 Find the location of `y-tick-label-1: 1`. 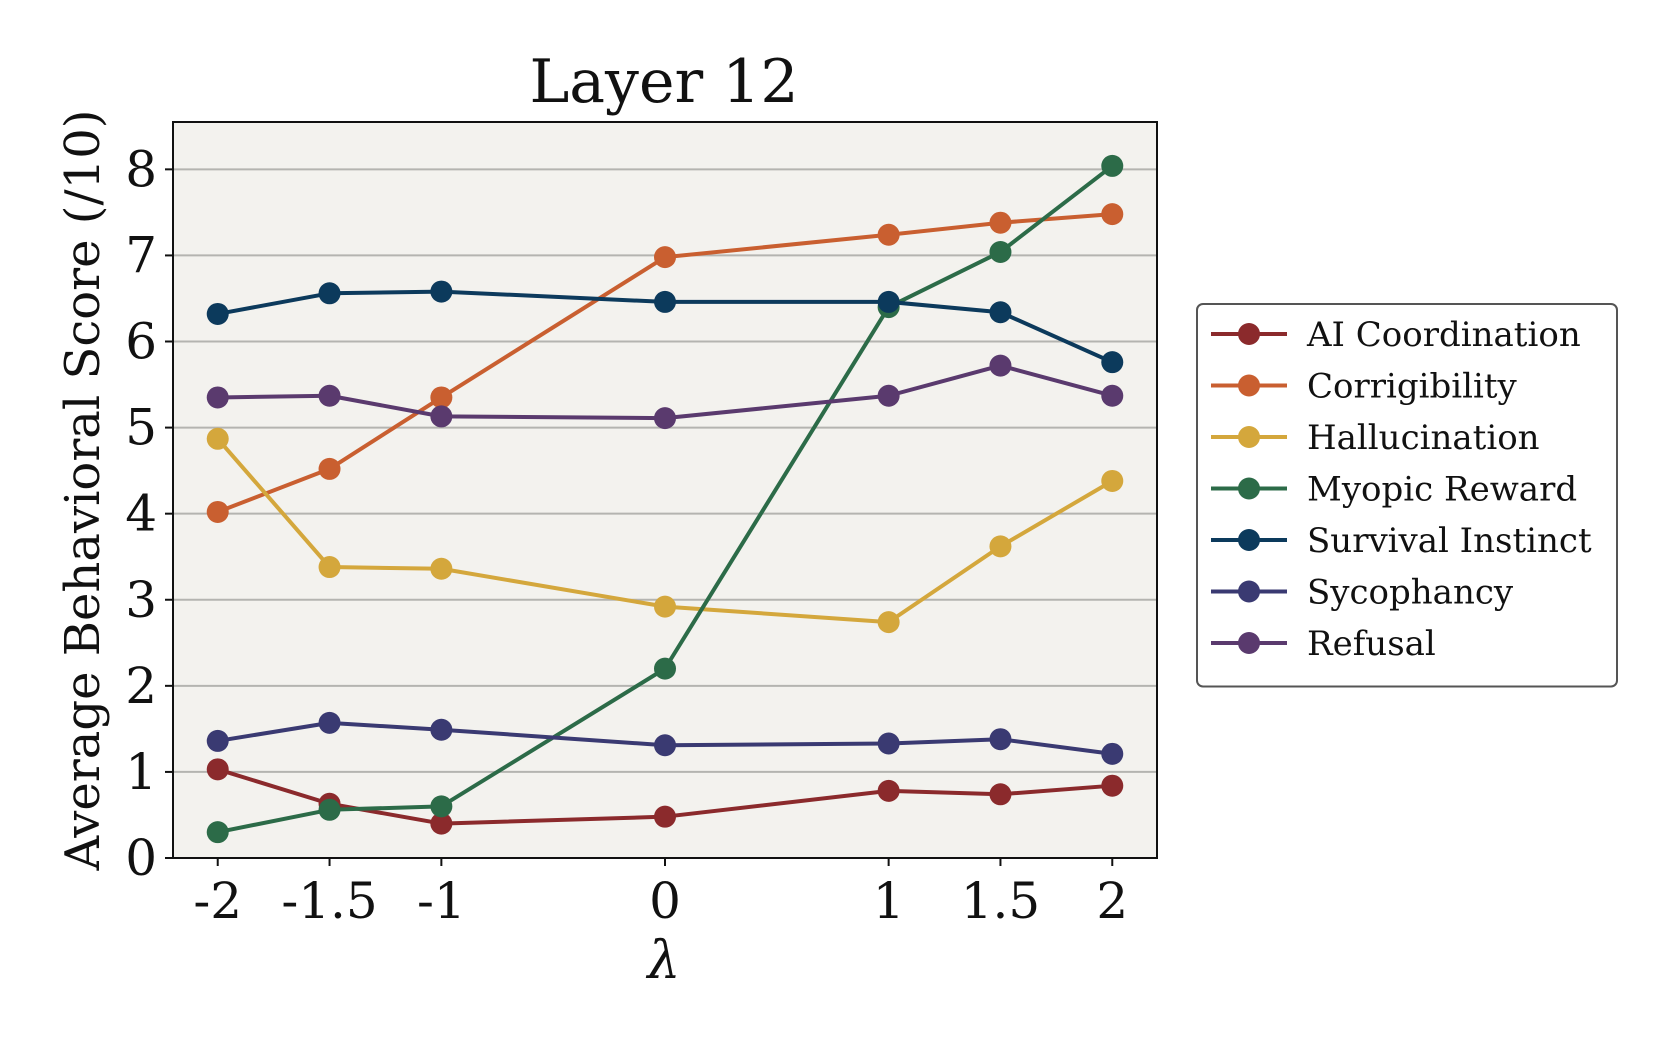

y-tick-label-1: 1 is located at coordinates (141, 772).